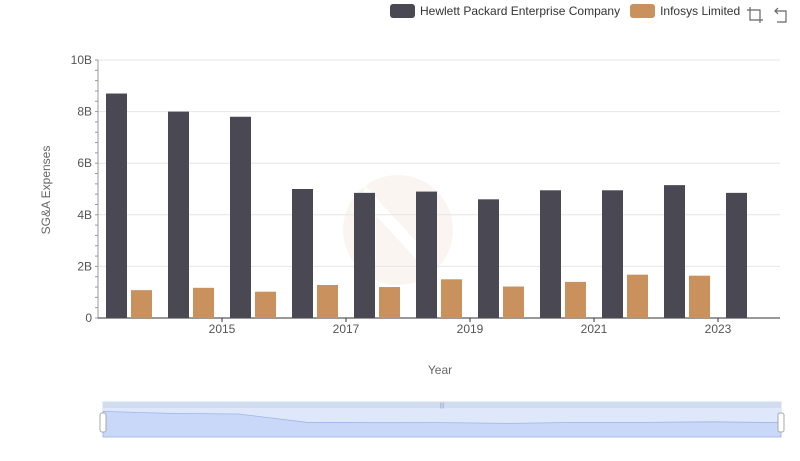  Describe the element at coordinates (222, 329) in the screenshot. I see `x-tick-label: 2015` at that location.